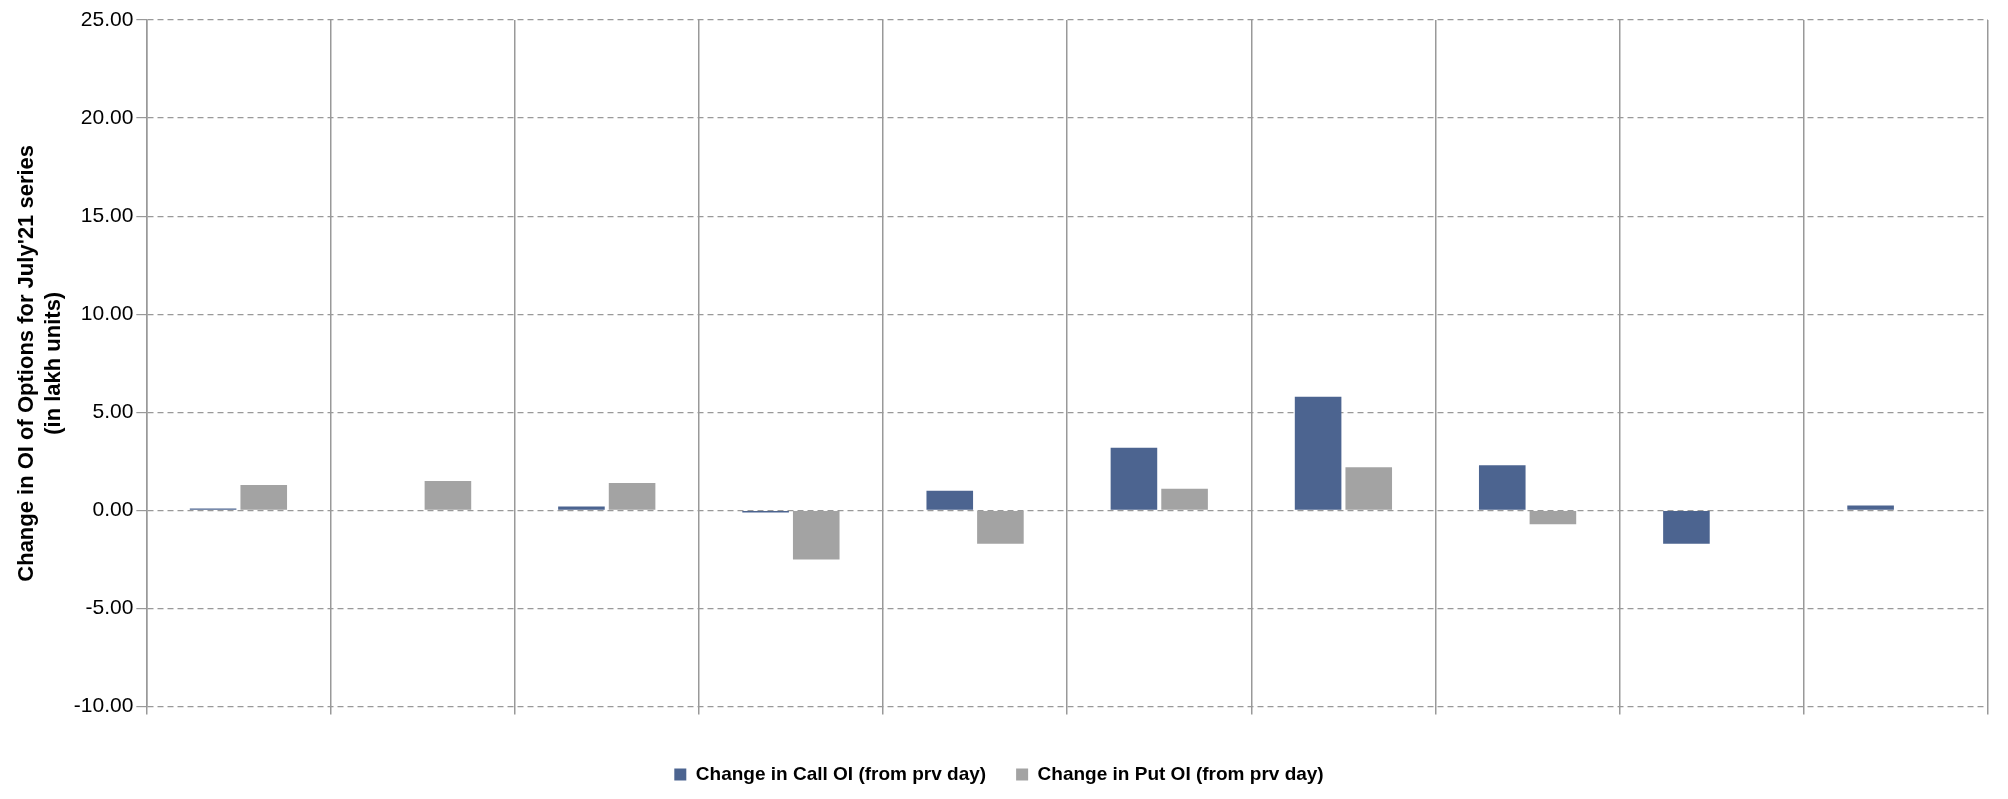 The height and width of the screenshot is (799, 2008). What do you see at coordinates (841, 773) in the screenshot?
I see `legend-label: Change in Call OI (from prv day)` at bounding box center [841, 773].